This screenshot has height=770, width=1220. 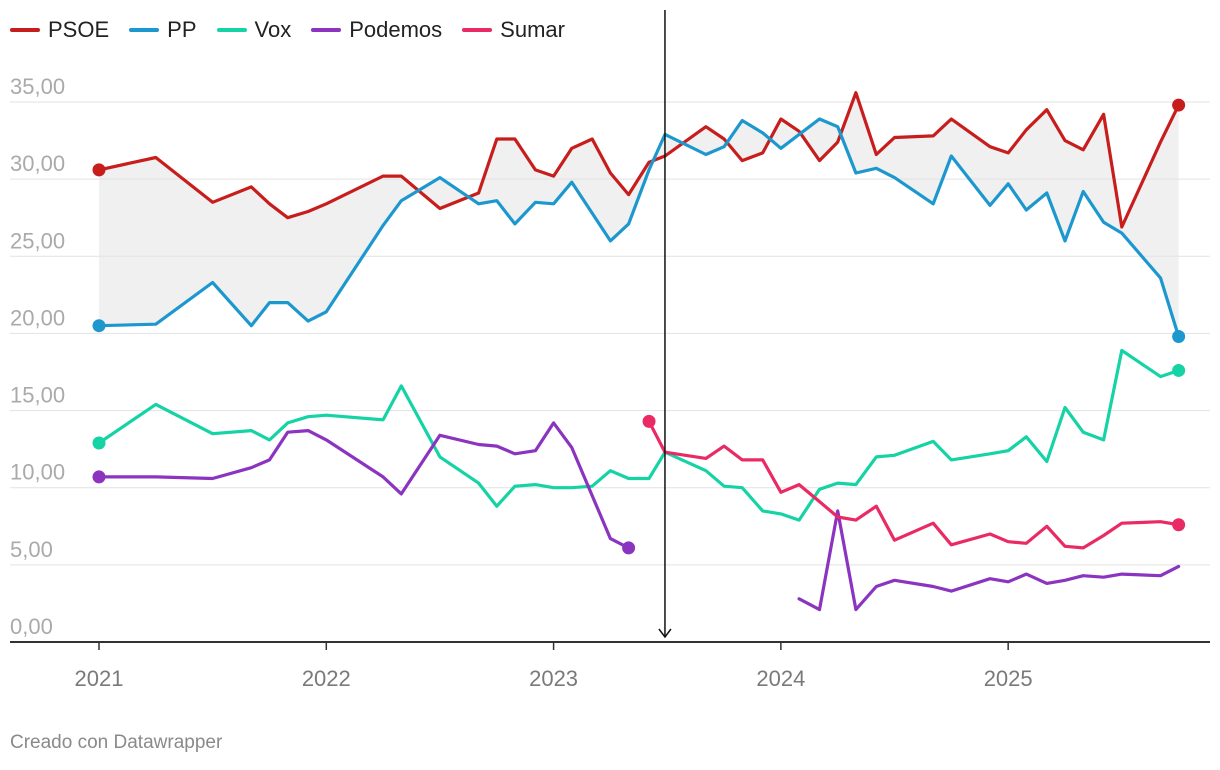 What do you see at coordinates (37, 86) in the screenshot?
I see `y-tick-label: 35,00` at bounding box center [37, 86].